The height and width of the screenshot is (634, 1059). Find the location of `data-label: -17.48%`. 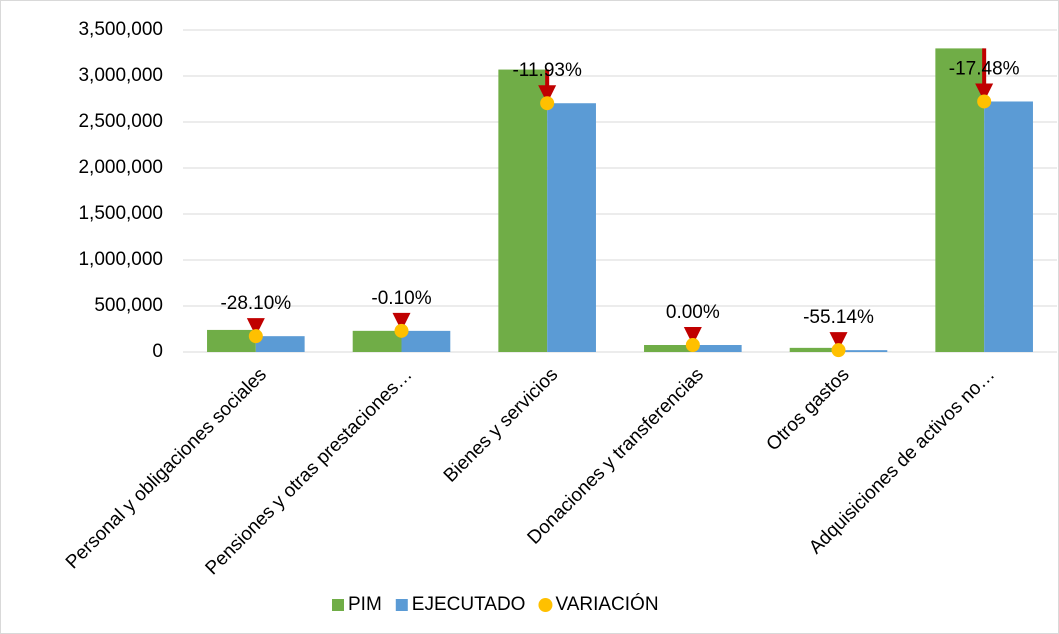

data-label: -17.48% is located at coordinates (984, 68).